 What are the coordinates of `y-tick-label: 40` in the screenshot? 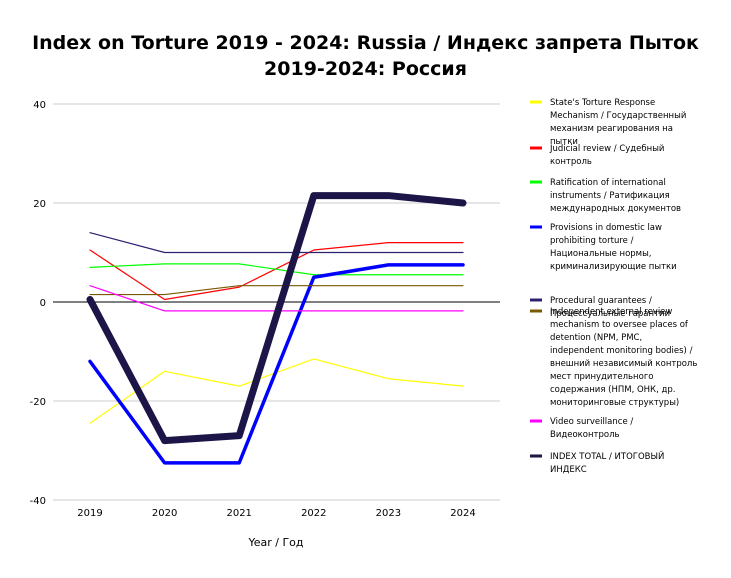 It's located at (39, 105).